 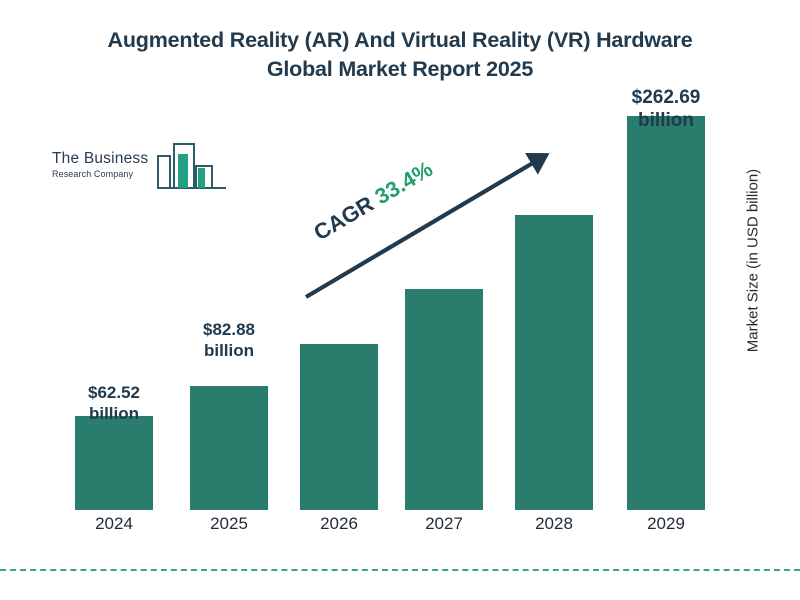 I want to click on x-tick-2025: 2025, so click(x=229, y=523).